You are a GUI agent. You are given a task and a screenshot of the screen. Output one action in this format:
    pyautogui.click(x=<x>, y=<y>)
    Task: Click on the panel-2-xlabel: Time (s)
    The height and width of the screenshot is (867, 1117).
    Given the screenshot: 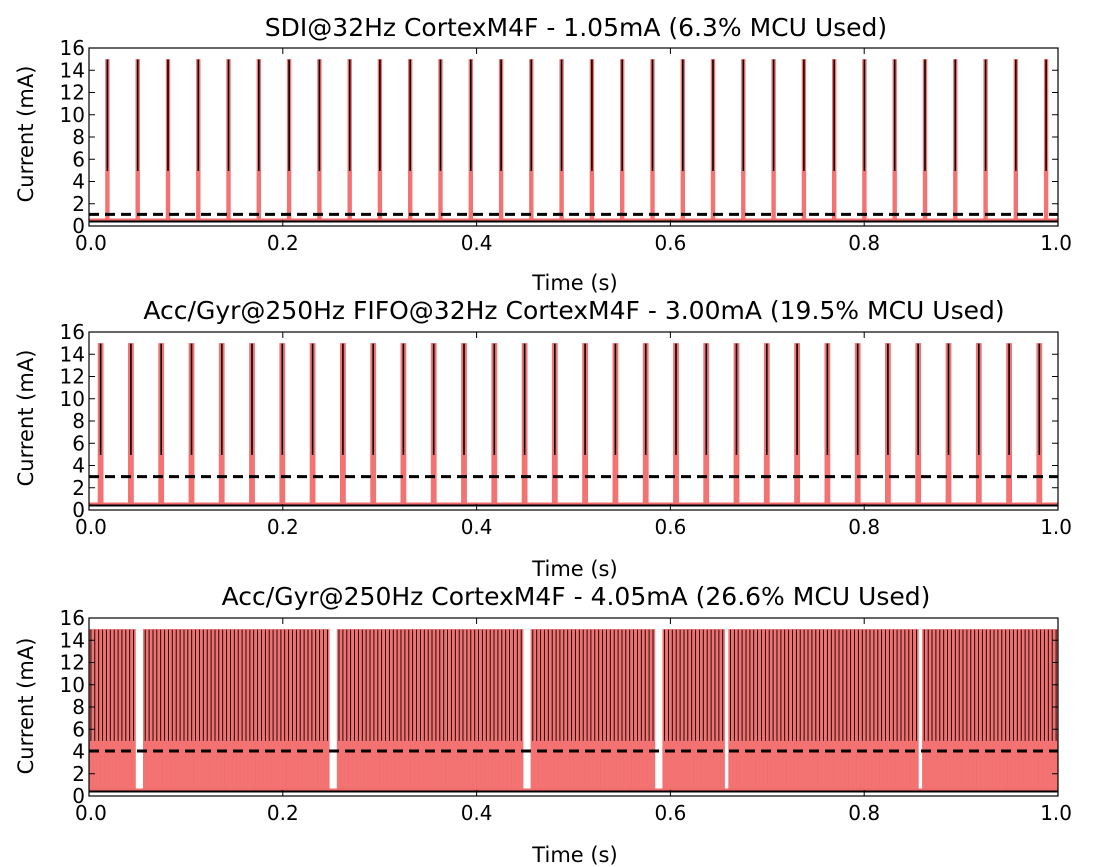 What is the action you would take?
    pyautogui.click(x=574, y=569)
    